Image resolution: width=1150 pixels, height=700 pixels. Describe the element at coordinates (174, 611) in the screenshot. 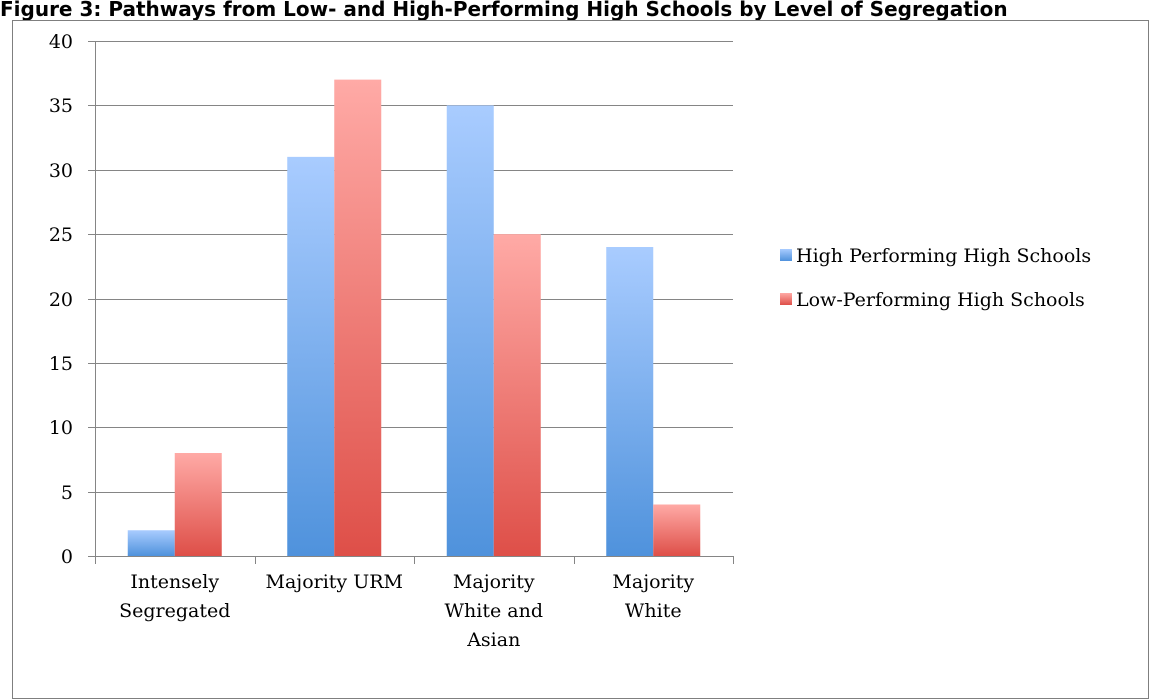

I see `x-tick-label: Segregated` at that location.